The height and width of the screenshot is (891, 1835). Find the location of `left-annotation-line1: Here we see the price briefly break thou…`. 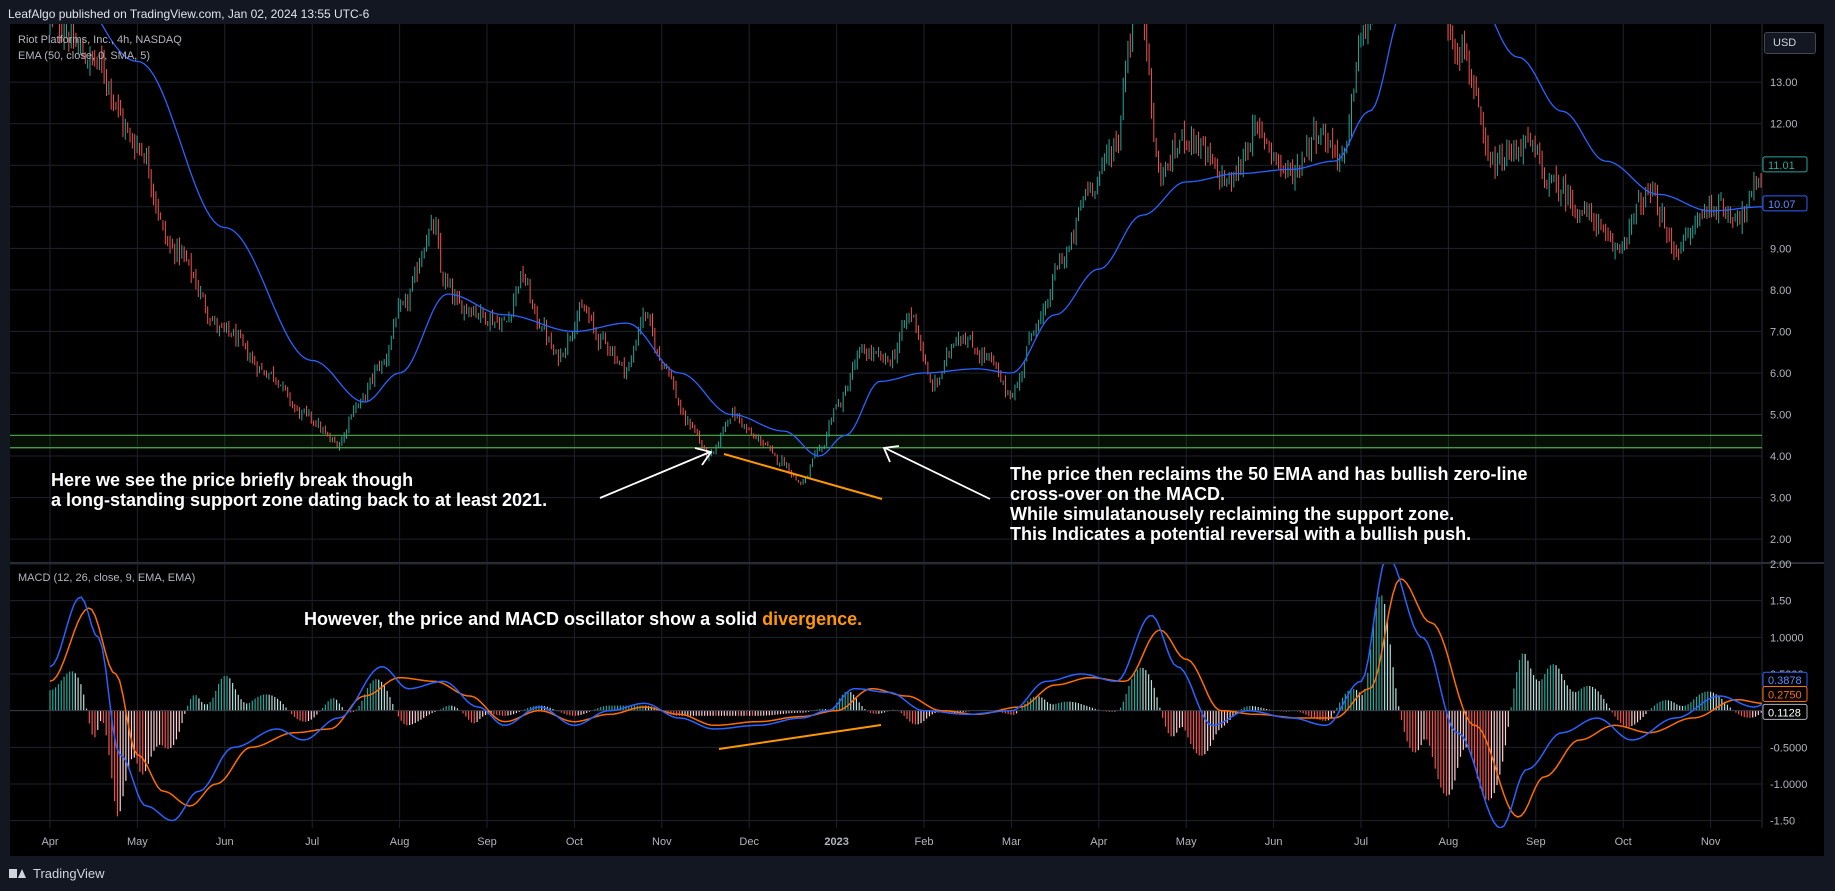

left-annotation-line1: Here we see the price briefly break thou… is located at coordinates (232, 480).